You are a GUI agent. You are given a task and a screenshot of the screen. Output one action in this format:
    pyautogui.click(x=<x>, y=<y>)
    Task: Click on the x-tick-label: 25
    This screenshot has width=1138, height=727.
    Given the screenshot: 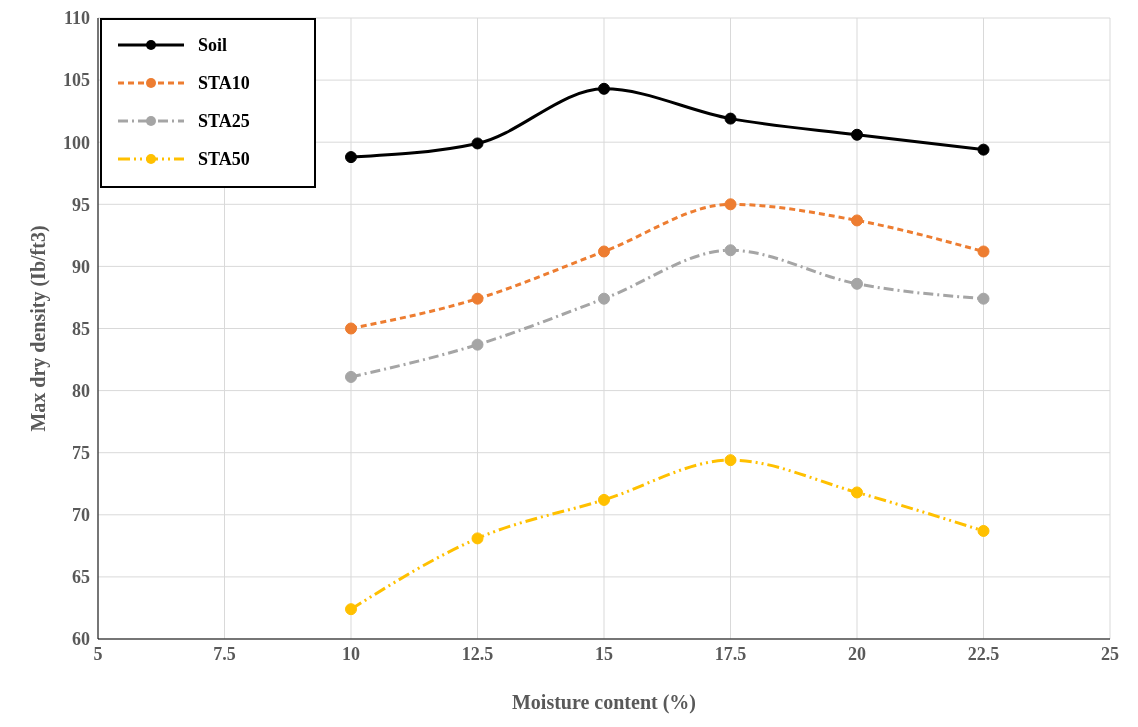 What is the action you would take?
    pyautogui.click(x=1110, y=653)
    